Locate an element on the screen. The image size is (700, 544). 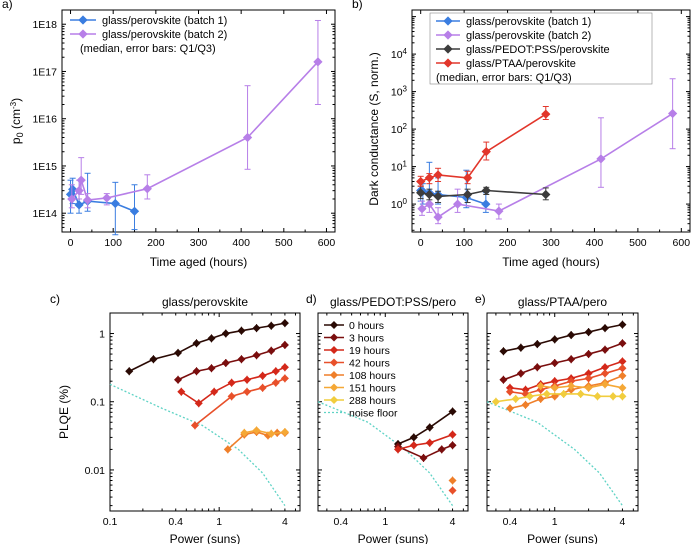
panel-label: b) is located at coordinates (357, 5).